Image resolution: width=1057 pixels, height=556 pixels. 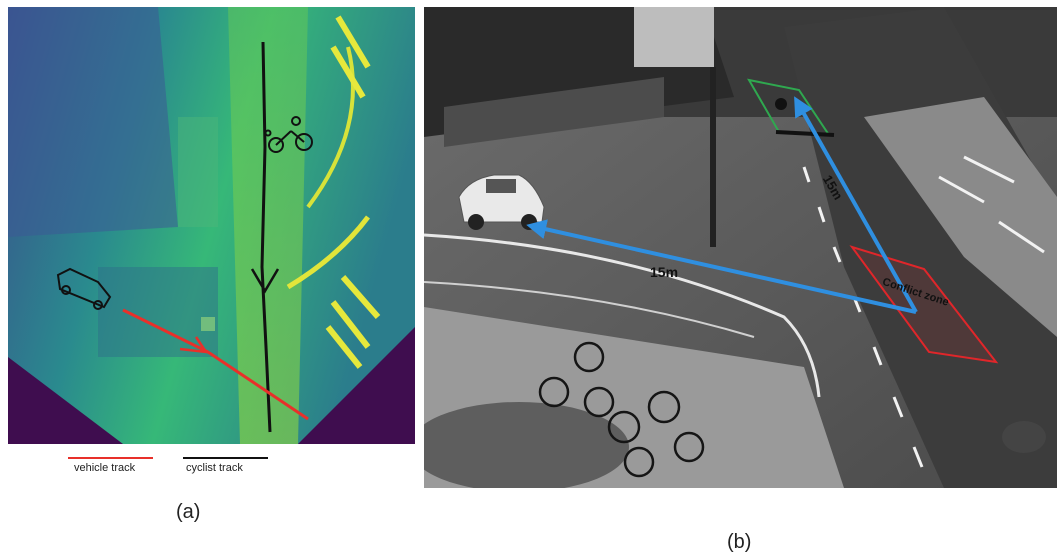 I want to click on vehicle-track-line, so click(x=215, y=364).